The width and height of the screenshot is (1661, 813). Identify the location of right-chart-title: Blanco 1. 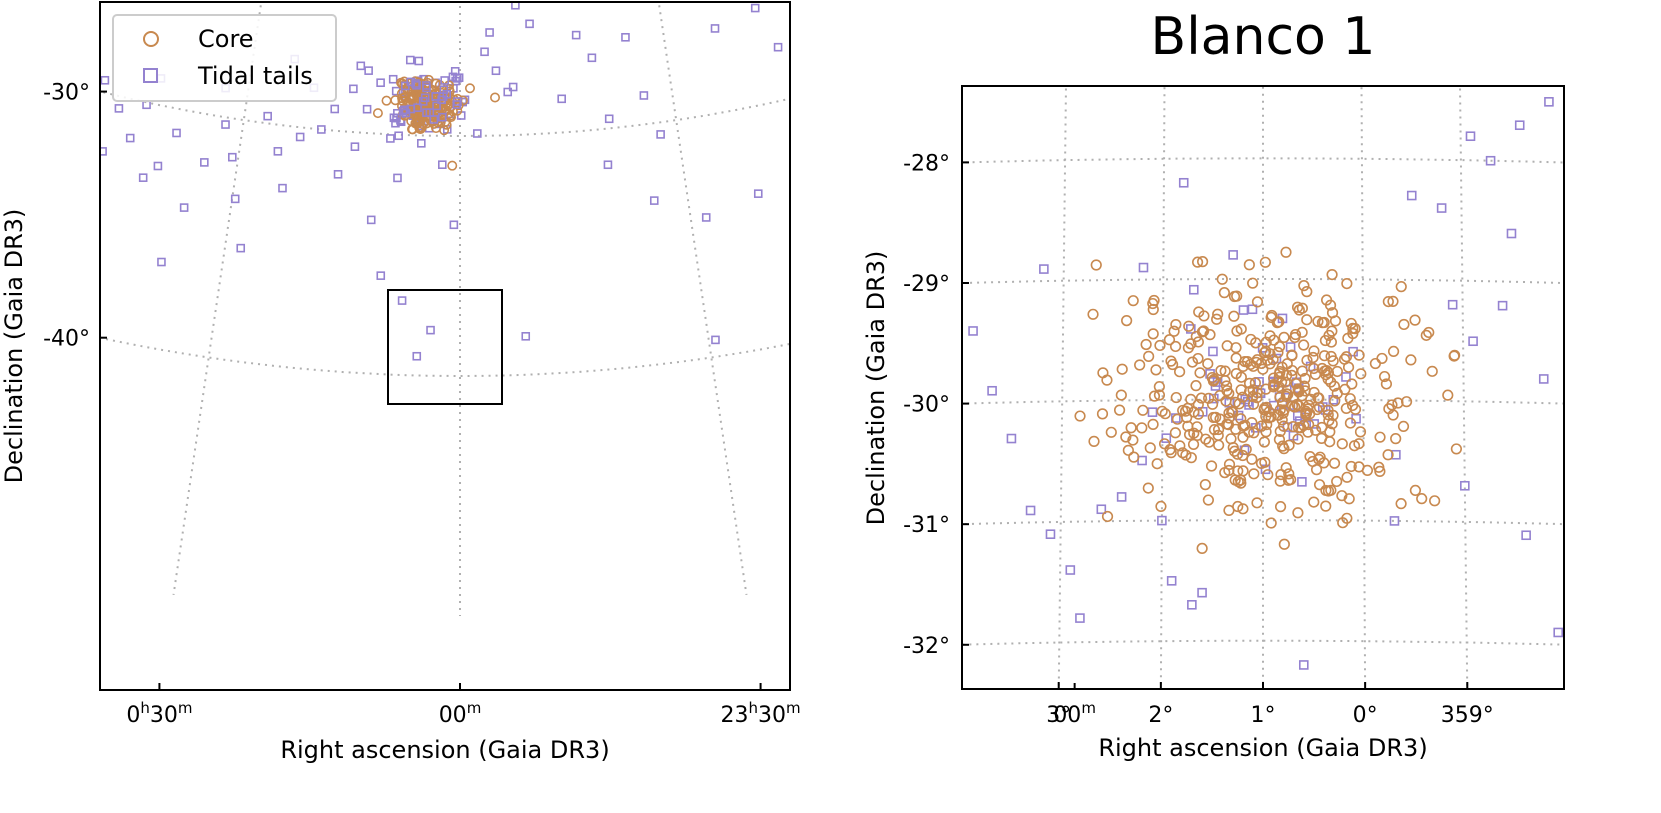
(1263, 37).